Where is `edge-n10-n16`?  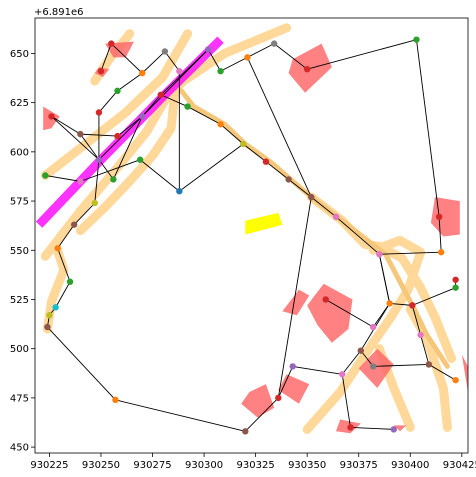
edge-n10-n16 is located at coordinates (96, 156).